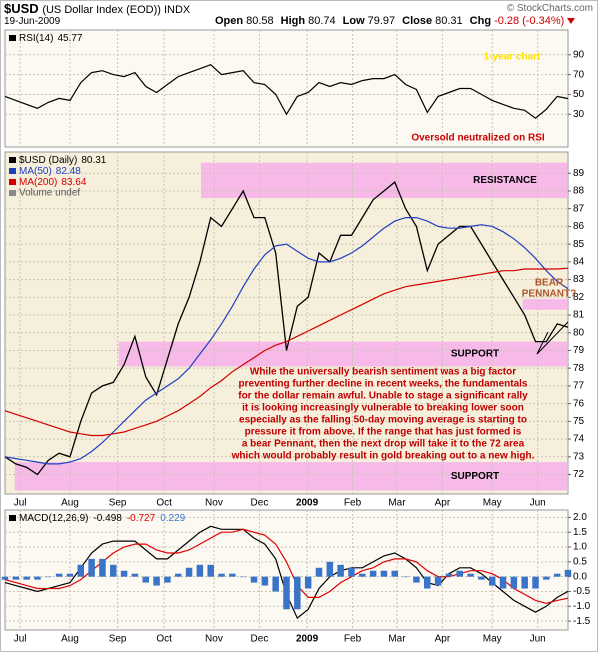  What do you see at coordinates (116, 10) in the screenshot?
I see `description: (US Dollar Index (EOD)) INDX` at bounding box center [116, 10].